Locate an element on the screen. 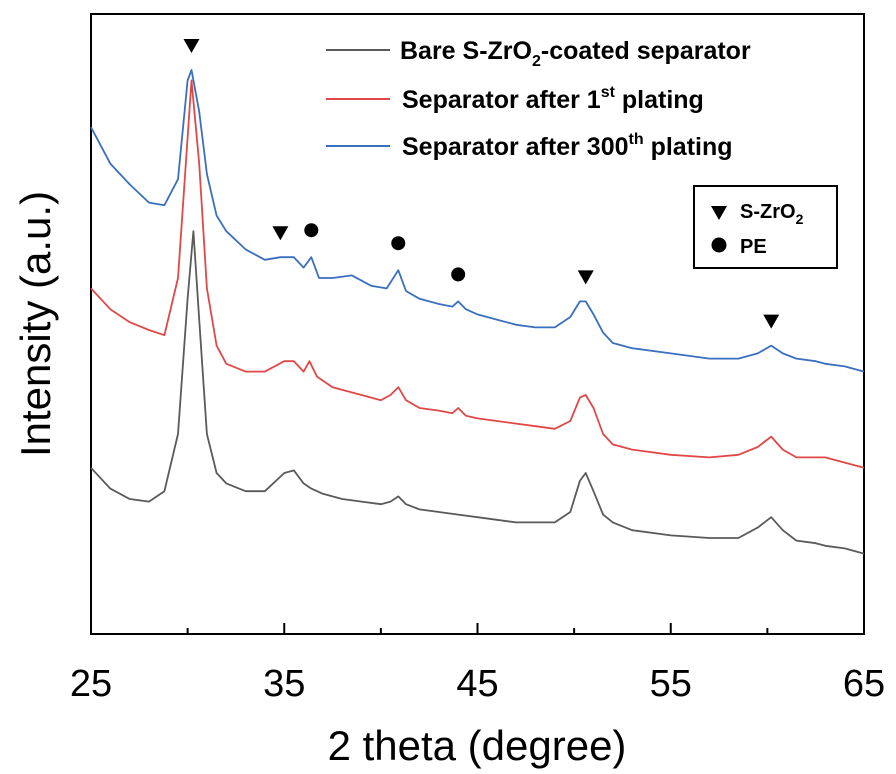 The height and width of the screenshot is (774, 896). marker-legend-label-szro2: S-ZrO2 is located at coordinates (772, 214).